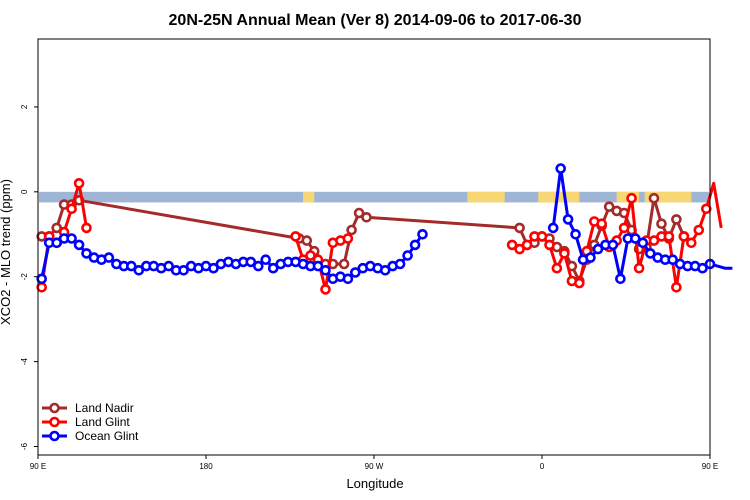  I want to click on x-tick-label-0: 90 E, so click(38, 466).